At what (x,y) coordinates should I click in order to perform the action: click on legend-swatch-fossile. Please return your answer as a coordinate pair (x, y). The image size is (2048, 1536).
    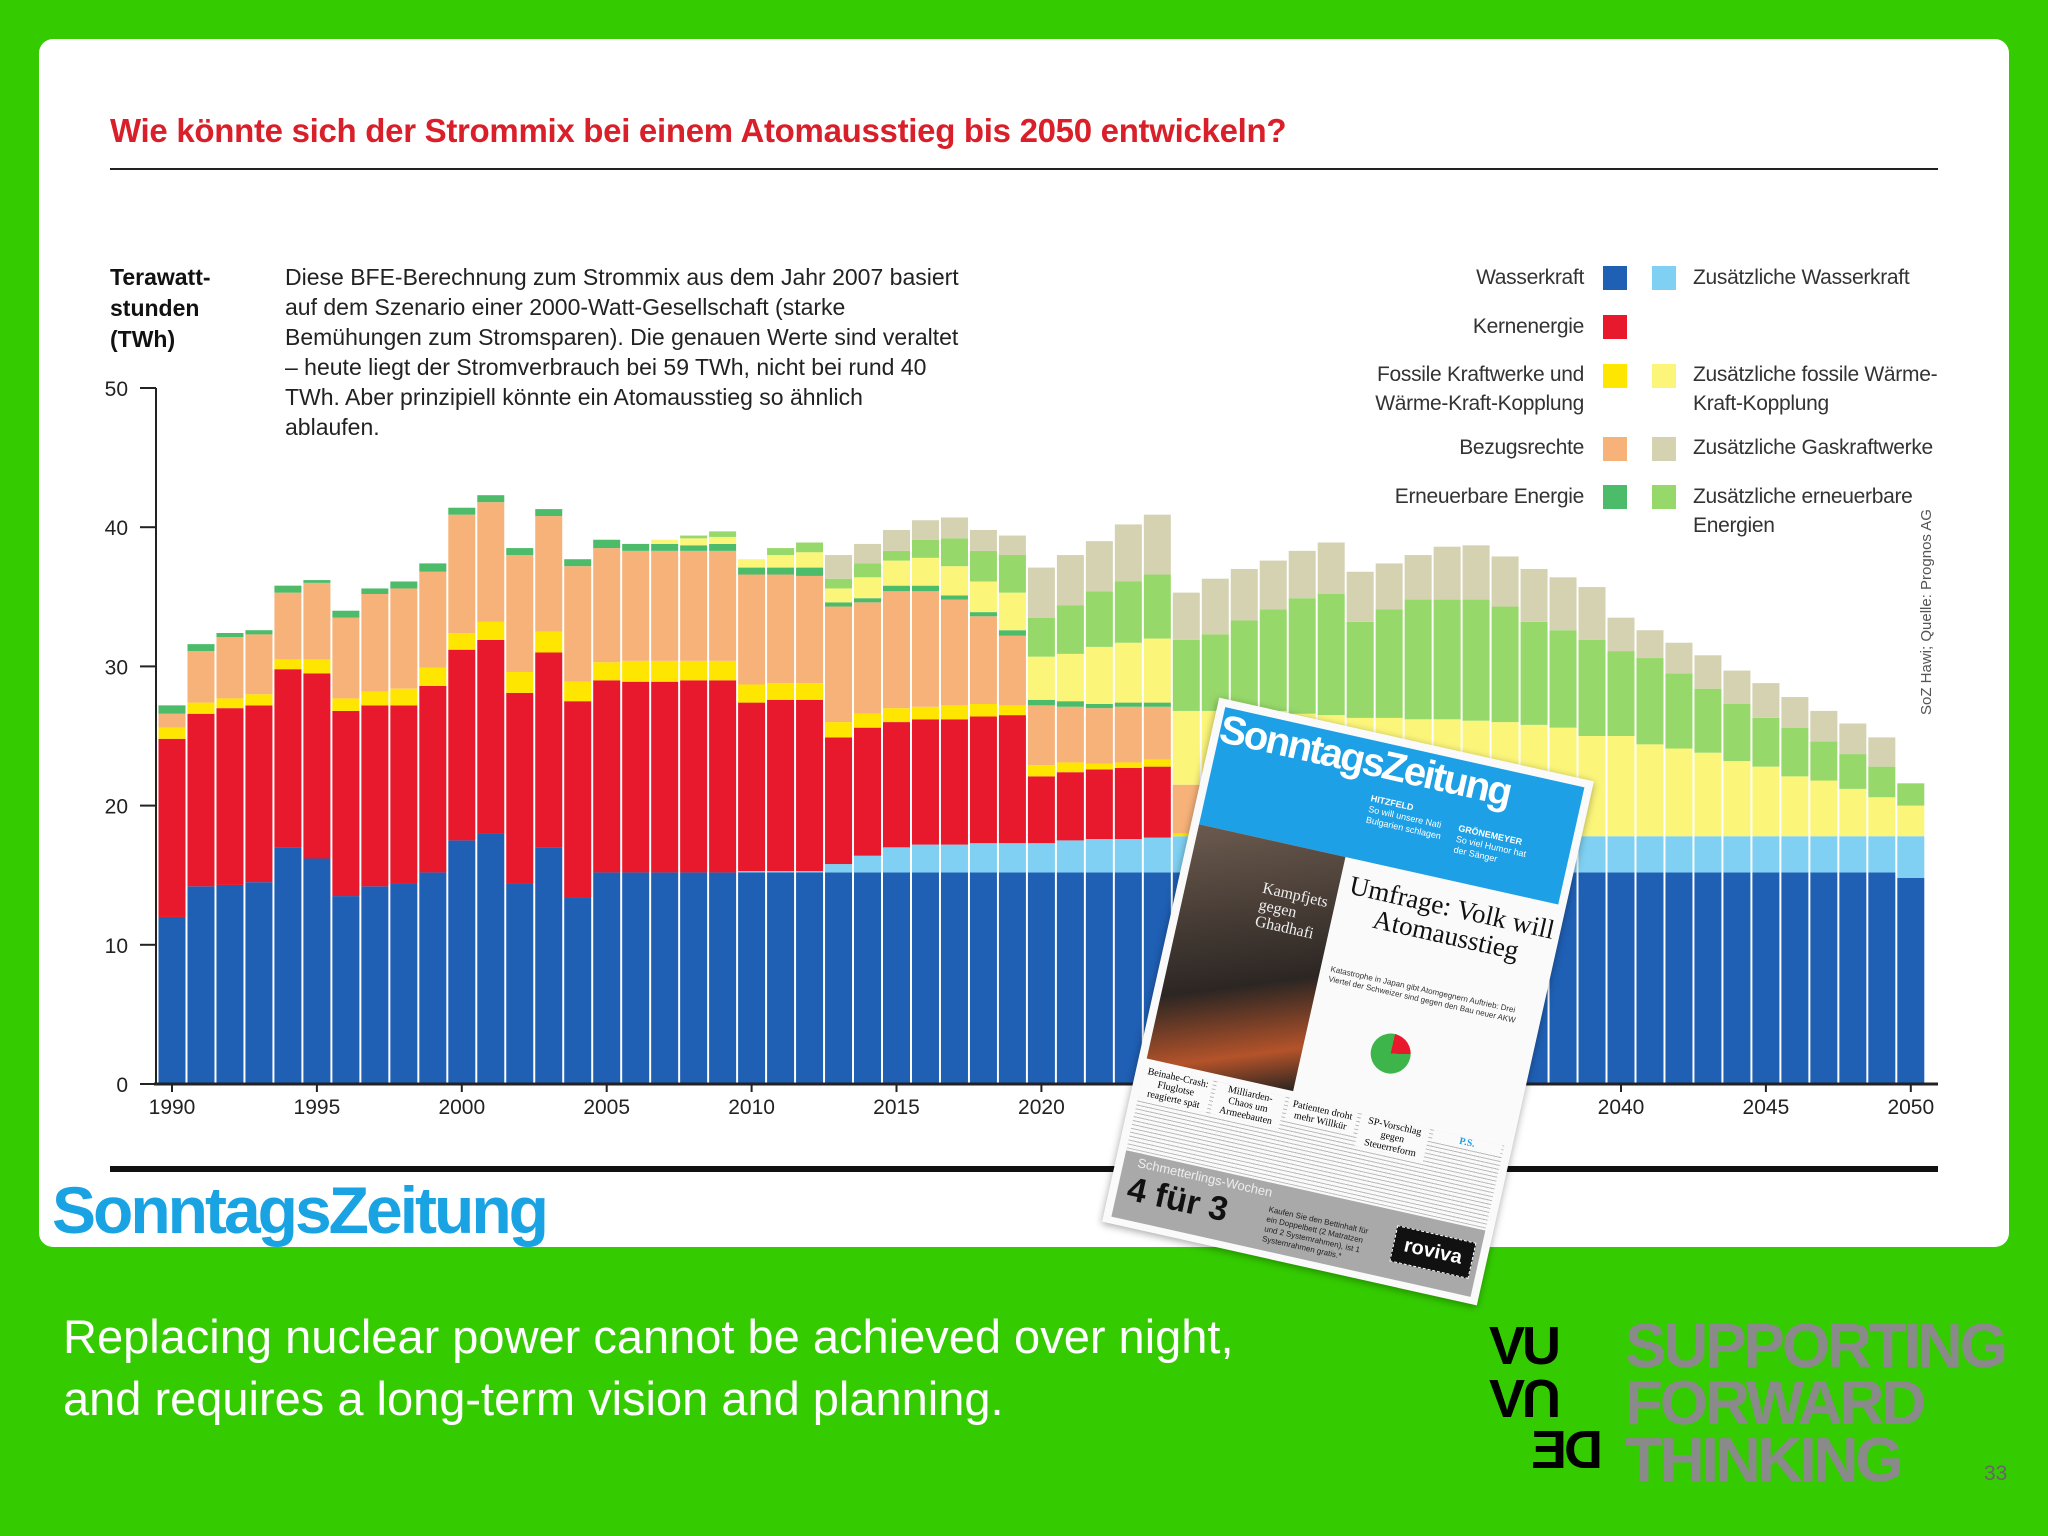
    Looking at the image, I should click on (1615, 376).